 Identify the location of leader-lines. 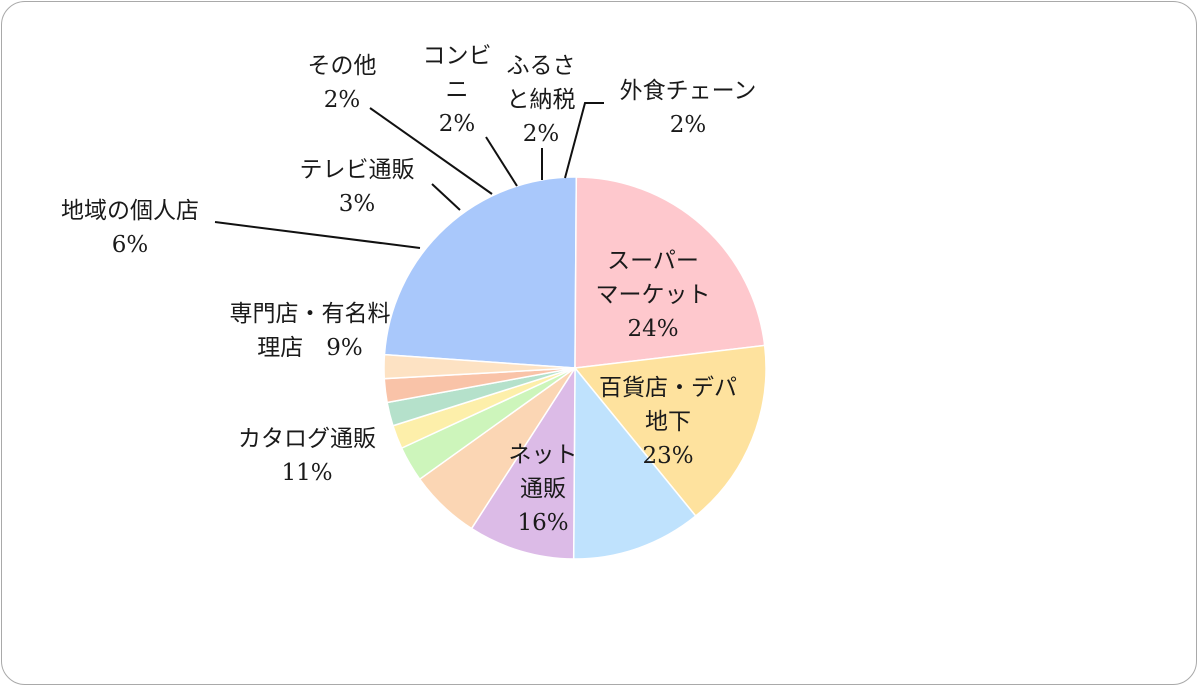
(409, 175).